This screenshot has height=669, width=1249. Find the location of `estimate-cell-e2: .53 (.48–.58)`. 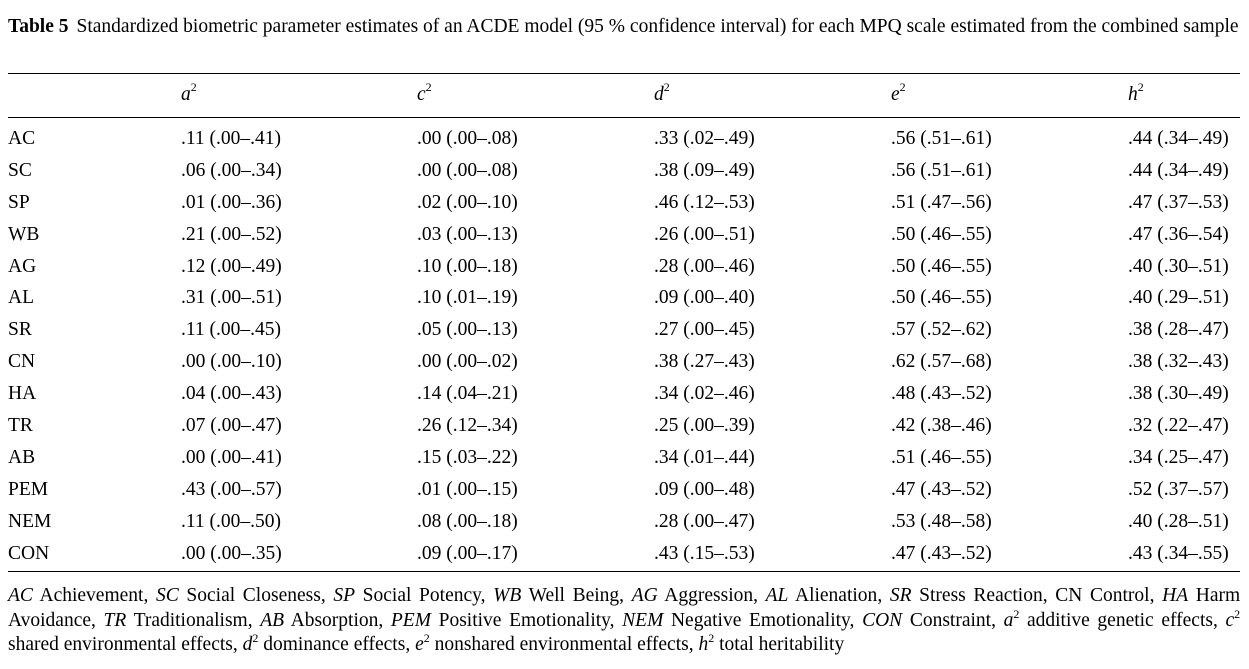

estimate-cell-e2: .53 (.48–.58) is located at coordinates (941, 521).